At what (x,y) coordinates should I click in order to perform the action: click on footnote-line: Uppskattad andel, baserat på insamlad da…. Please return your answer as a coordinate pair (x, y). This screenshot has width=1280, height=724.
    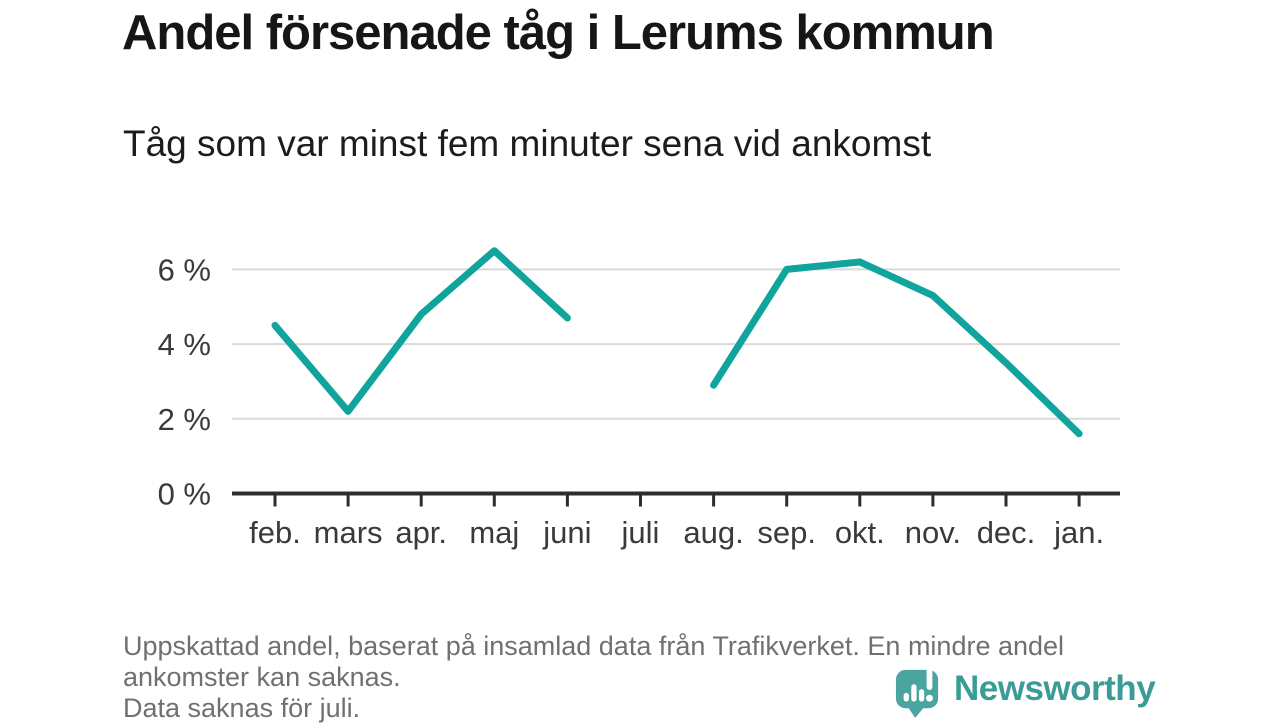
    Looking at the image, I should click on (594, 646).